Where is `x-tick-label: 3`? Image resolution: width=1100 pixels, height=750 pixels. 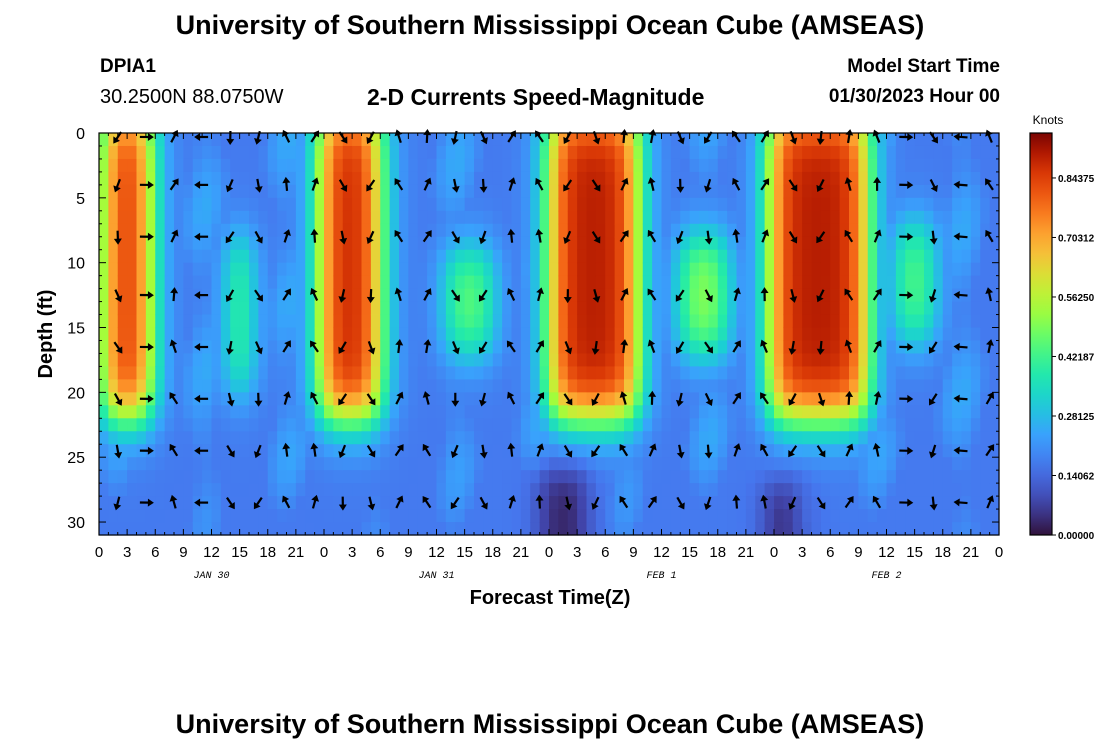
x-tick-label: 3 is located at coordinates (127, 552).